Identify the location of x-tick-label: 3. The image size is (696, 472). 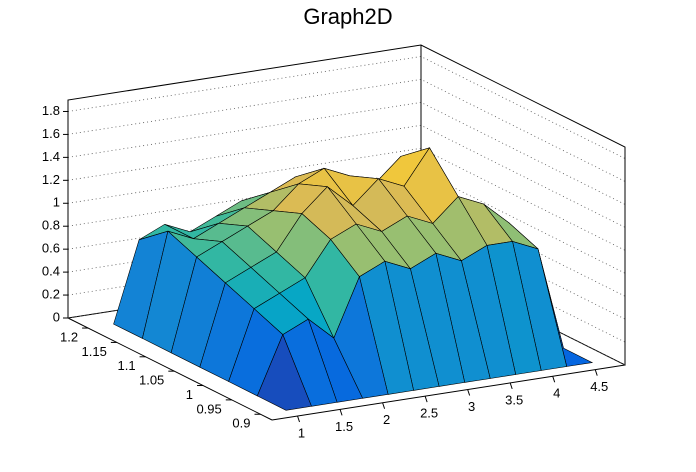
(471, 406).